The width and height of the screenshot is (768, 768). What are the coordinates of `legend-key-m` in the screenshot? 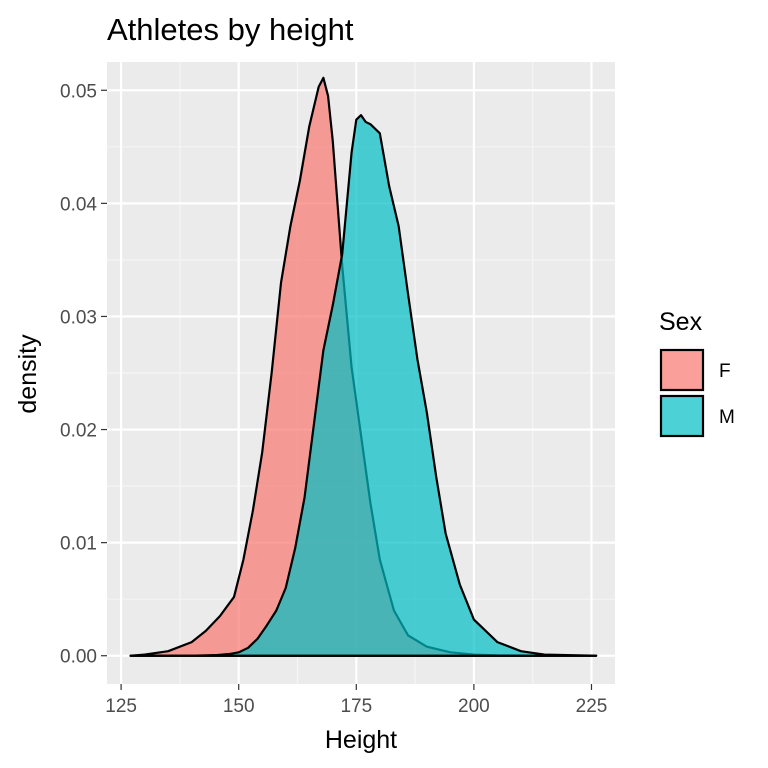 It's located at (682, 416).